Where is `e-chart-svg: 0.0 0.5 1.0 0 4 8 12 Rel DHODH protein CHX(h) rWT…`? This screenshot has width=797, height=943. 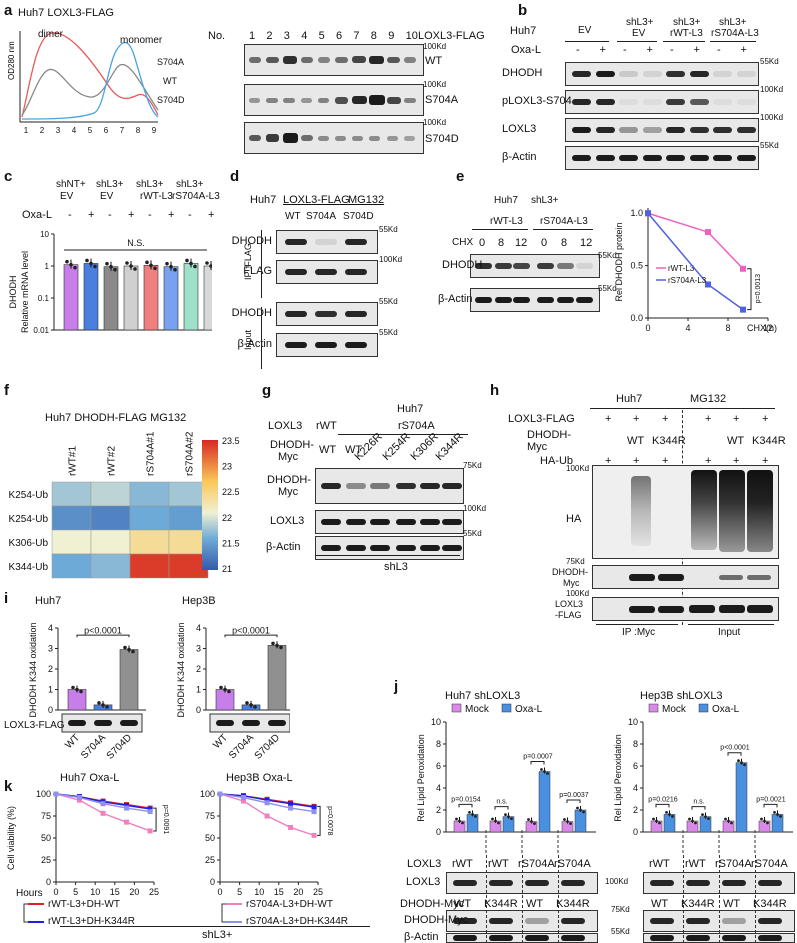 e-chart-svg: 0.0 0.5 1.0 0 4 8 12 Rel DHODH protein CHX(h) rWT… is located at coordinates (695, 270).